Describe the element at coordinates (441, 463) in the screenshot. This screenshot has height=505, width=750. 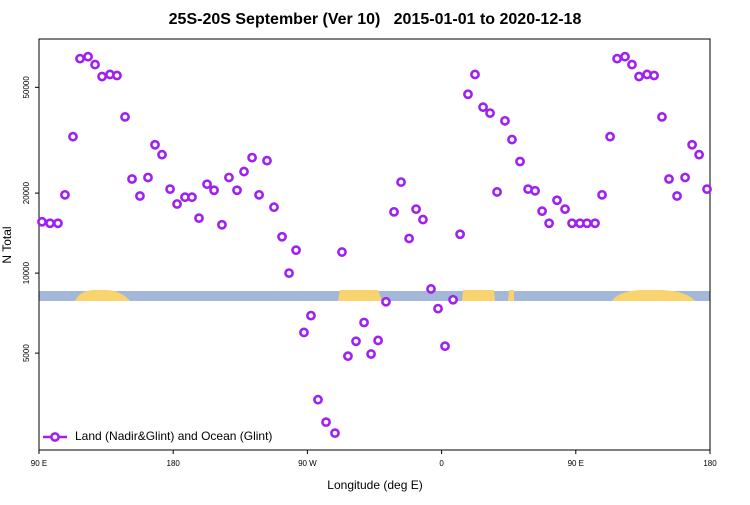
I see `x-tick-label: 0` at that location.